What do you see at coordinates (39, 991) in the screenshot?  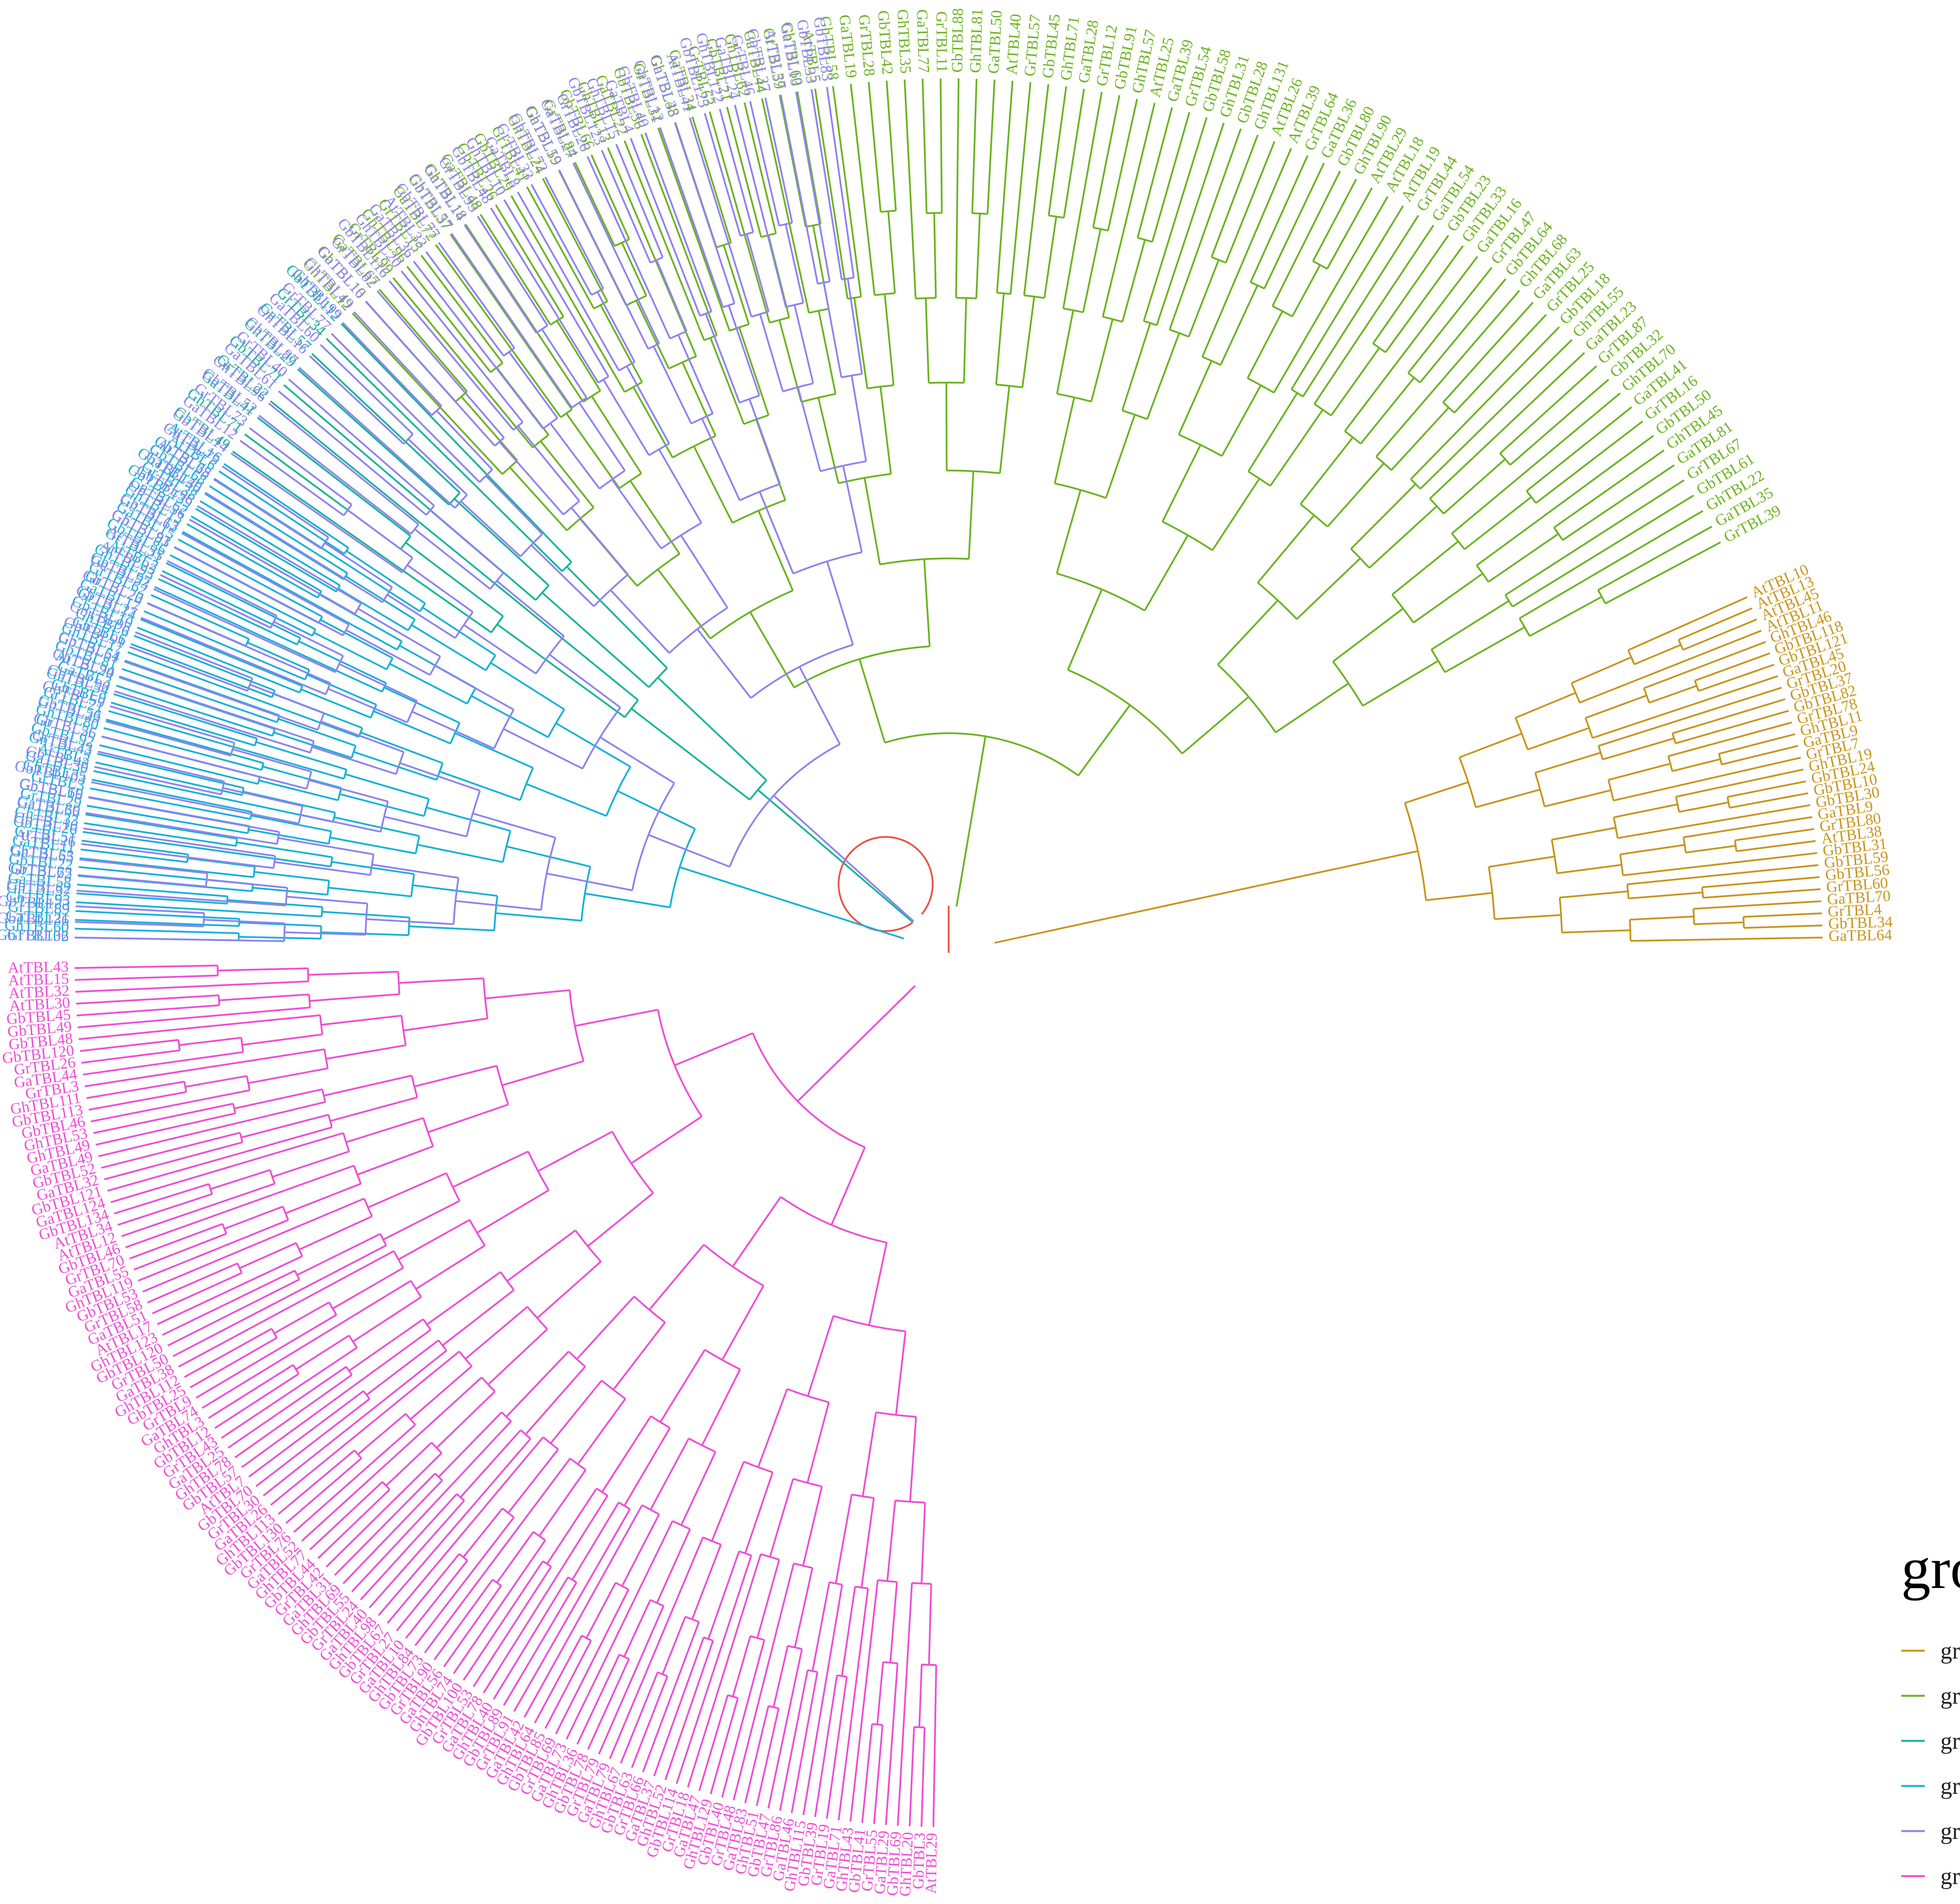 I see `tip-label: AtTBL32` at bounding box center [39, 991].